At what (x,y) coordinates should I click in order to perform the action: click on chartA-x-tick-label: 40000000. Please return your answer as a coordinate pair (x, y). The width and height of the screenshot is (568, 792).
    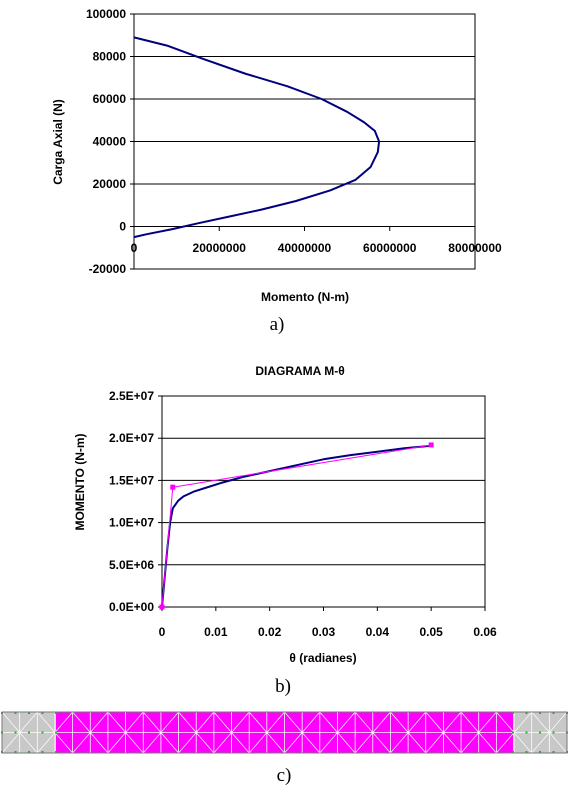
    Looking at the image, I should click on (305, 248).